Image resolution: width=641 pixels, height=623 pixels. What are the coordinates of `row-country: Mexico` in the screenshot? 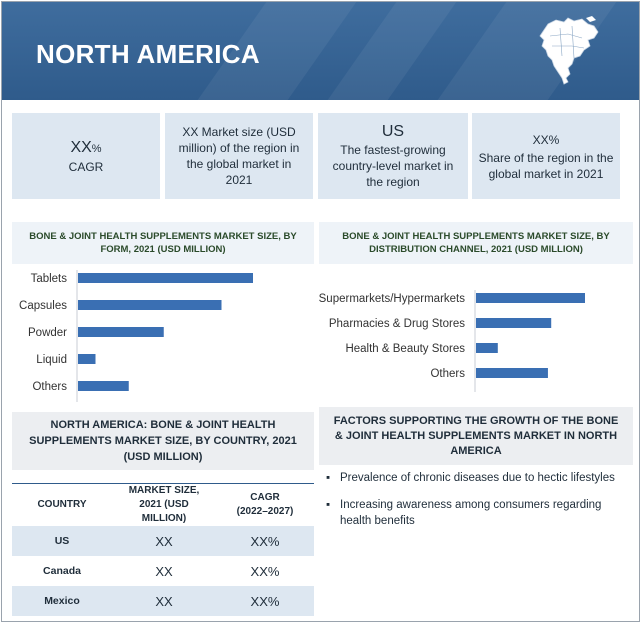 It's located at (62, 601).